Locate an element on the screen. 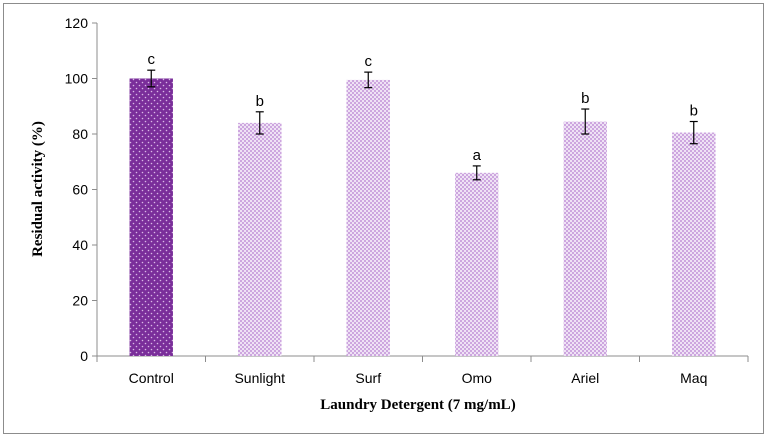  y-tick-label: 80 is located at coordinates (80, 134).